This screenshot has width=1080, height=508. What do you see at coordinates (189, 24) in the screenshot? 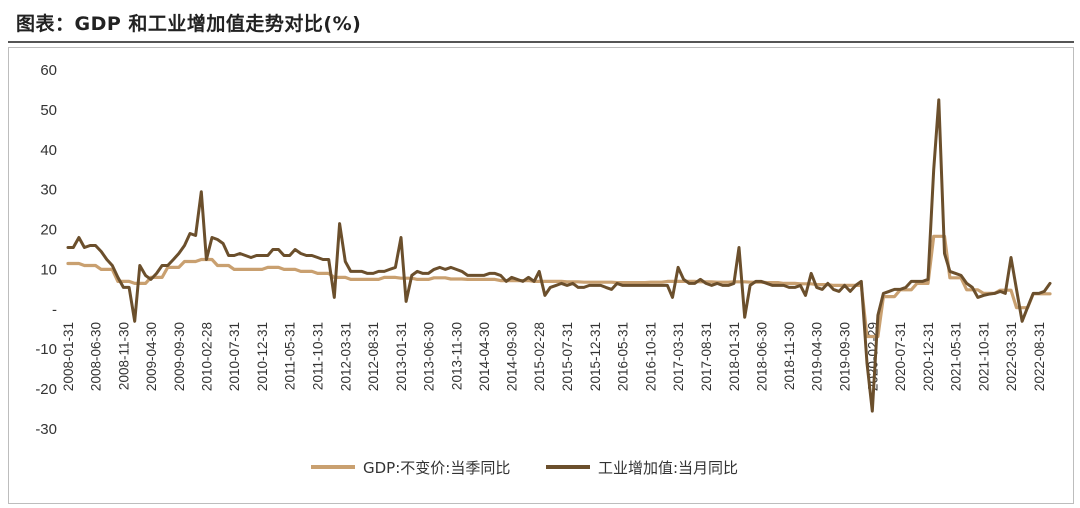
I see `chart-title: 图表：GDP 和工业增加值走势对比(%)` at bounding box center [189, 24].